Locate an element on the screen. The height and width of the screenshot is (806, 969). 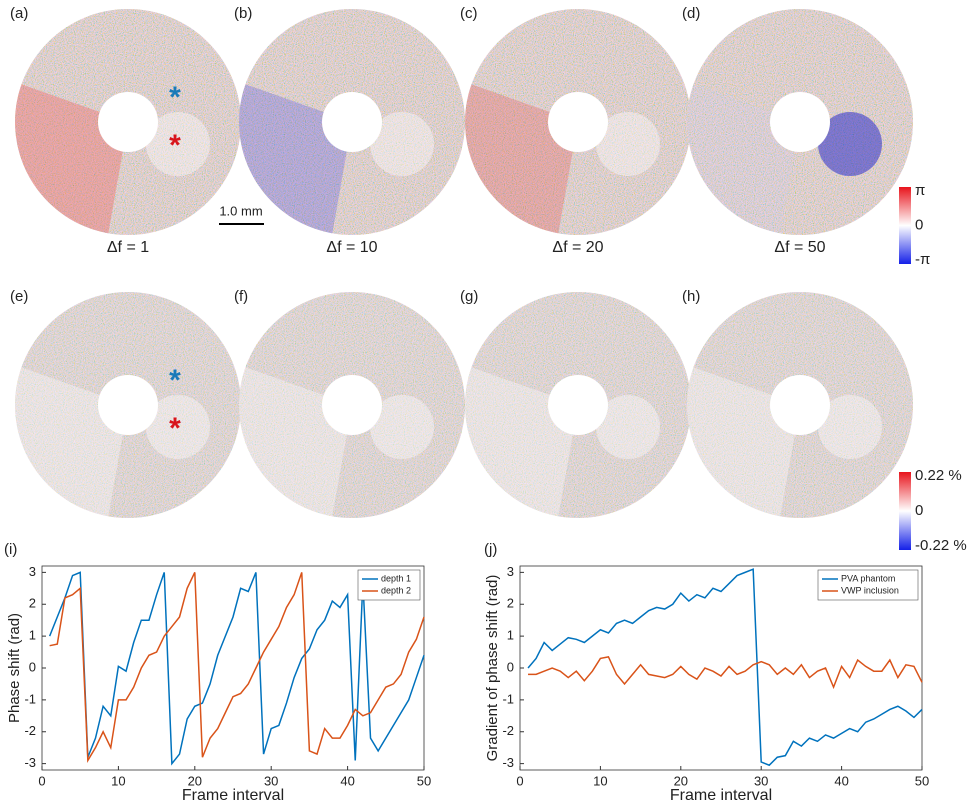
panel-caption: Δf = 1 is located at coordinates (128, 247).